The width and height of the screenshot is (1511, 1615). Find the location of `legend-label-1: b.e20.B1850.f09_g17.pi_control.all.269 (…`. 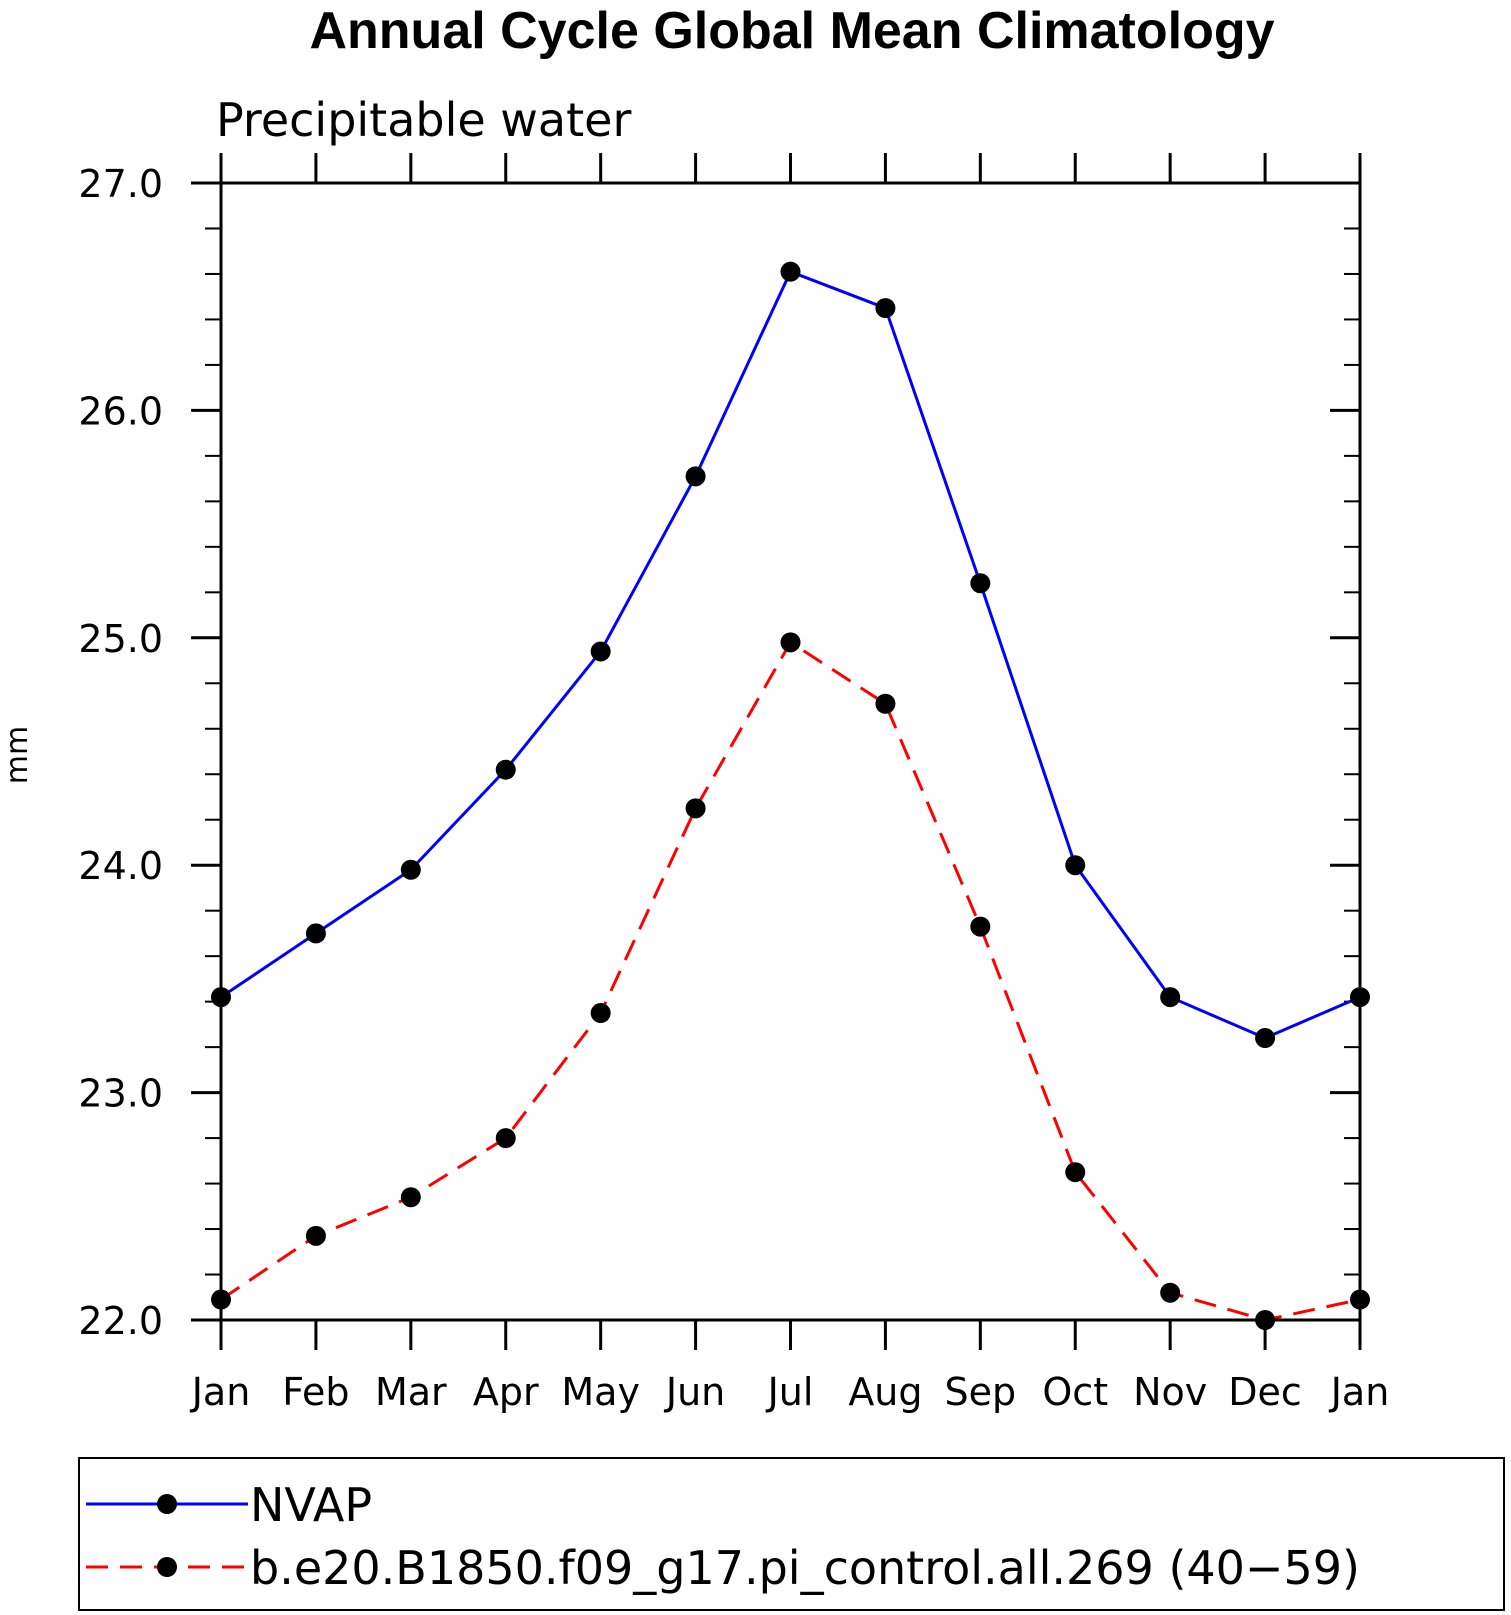

legend-label-1: b.e20.B1850.f09_g17.pi_control.all.269 (… is located at coordinates (805, 1568).